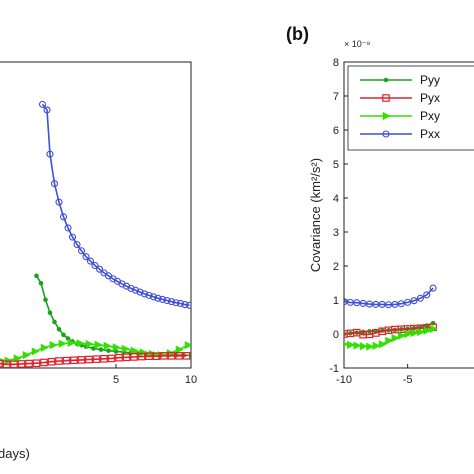 This screenshot has width=474, height=474. I want to click on y-tick-label: 5, so click(336, 165).